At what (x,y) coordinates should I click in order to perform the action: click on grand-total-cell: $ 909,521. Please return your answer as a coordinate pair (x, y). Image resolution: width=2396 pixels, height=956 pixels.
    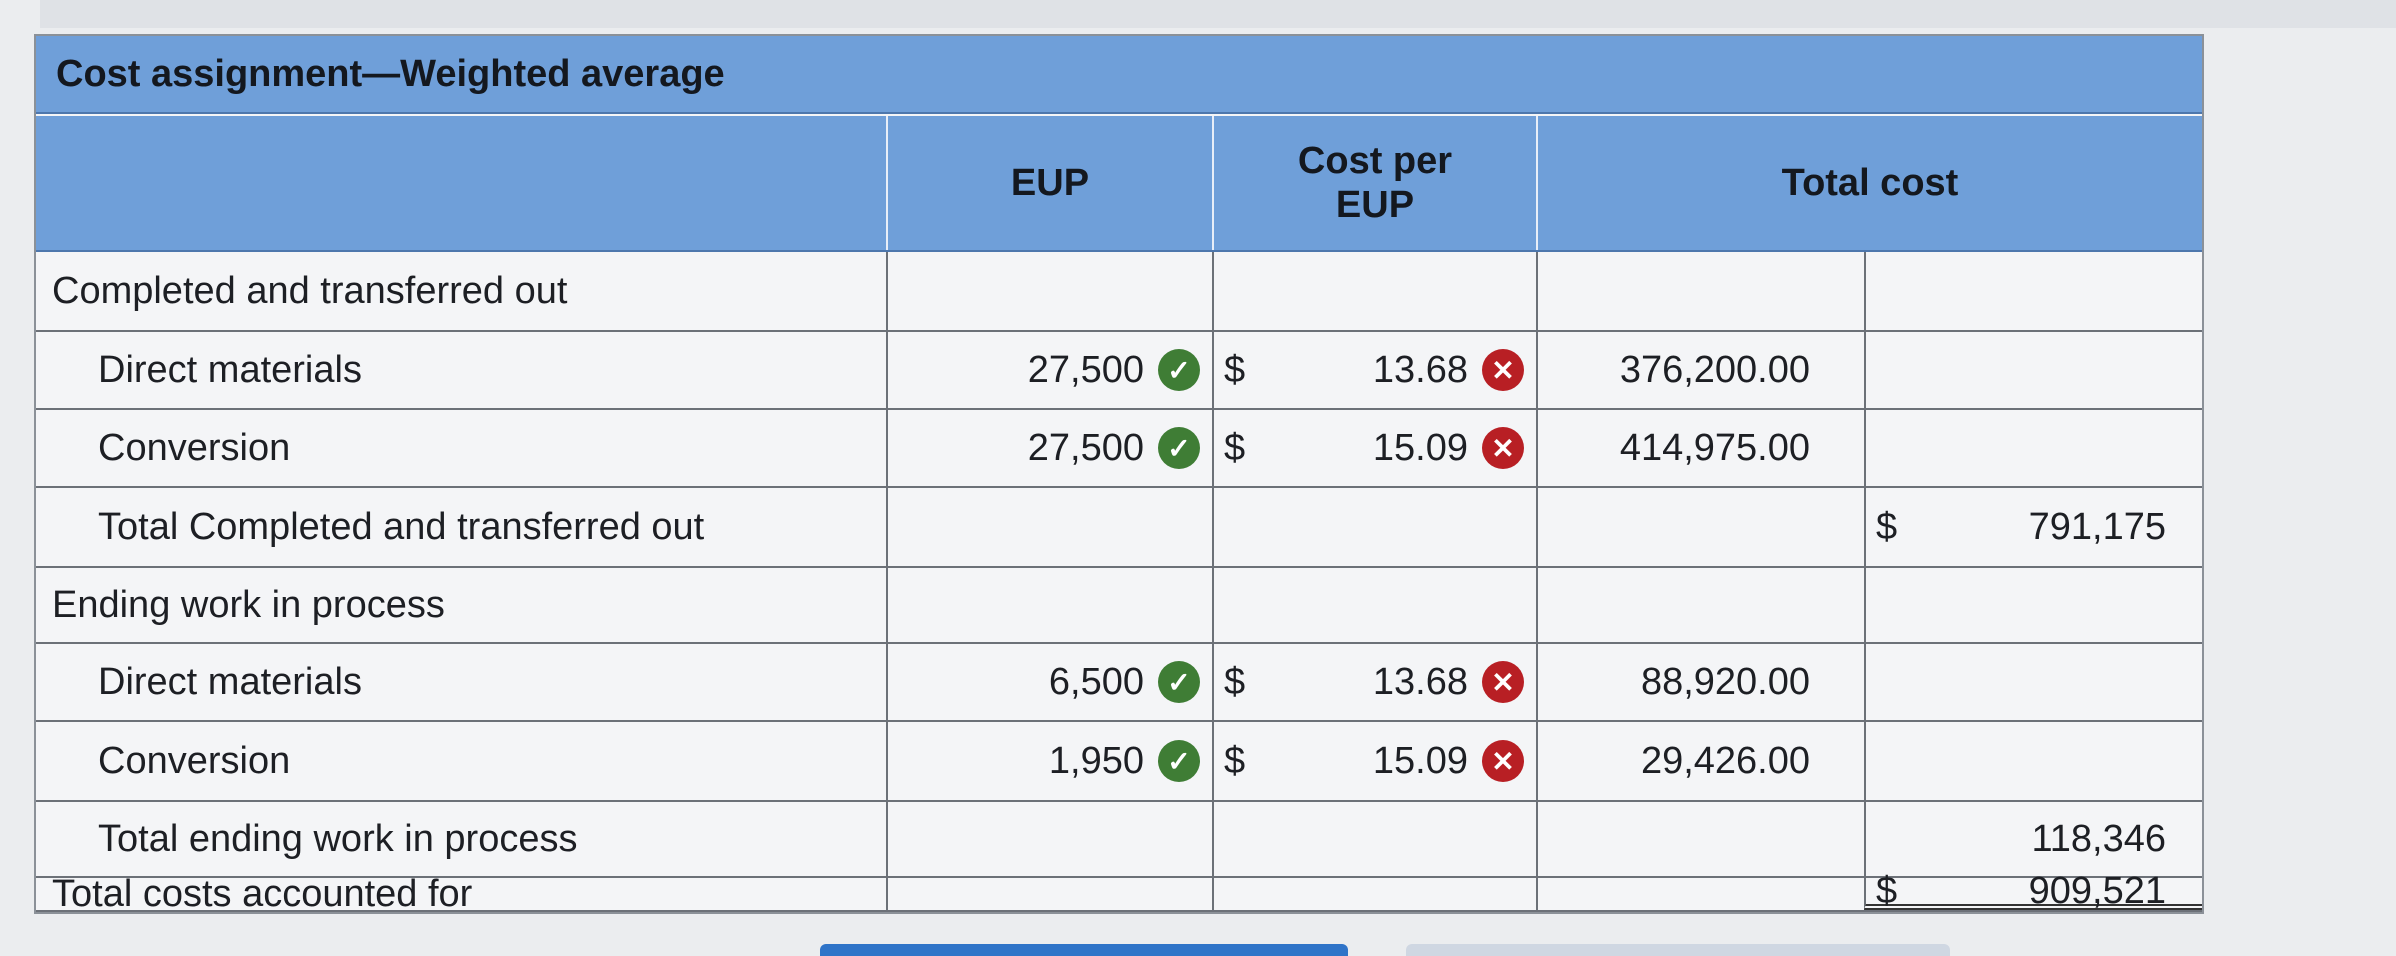
    Looking at the image, I should click on (2033, 891).